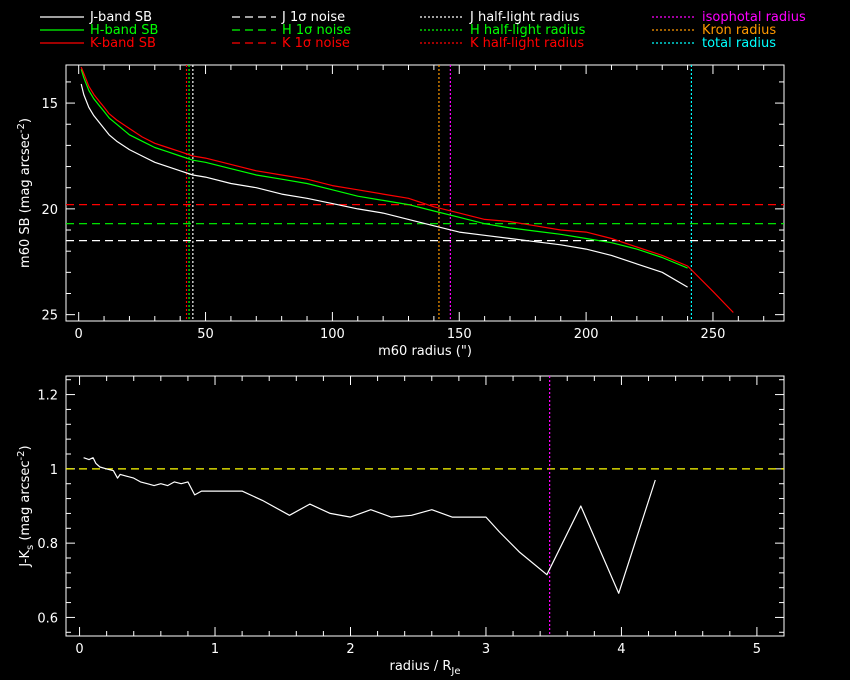 This screenshot has width=850, height=680. What do you see at coordinates (486, 649) in the screenshot?
I see `x-tick-label: 3` at bounding box center [486, 649].